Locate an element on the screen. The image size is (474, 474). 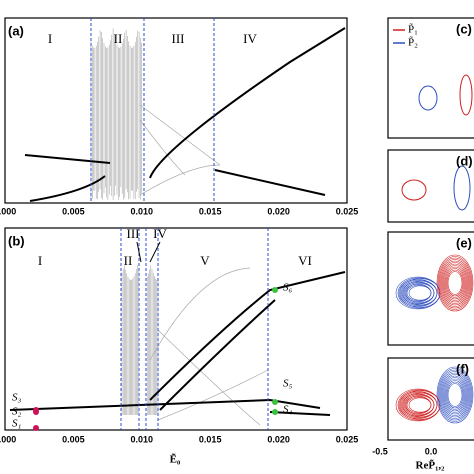
point-label: S₂ is located at coordinates (17, 412).